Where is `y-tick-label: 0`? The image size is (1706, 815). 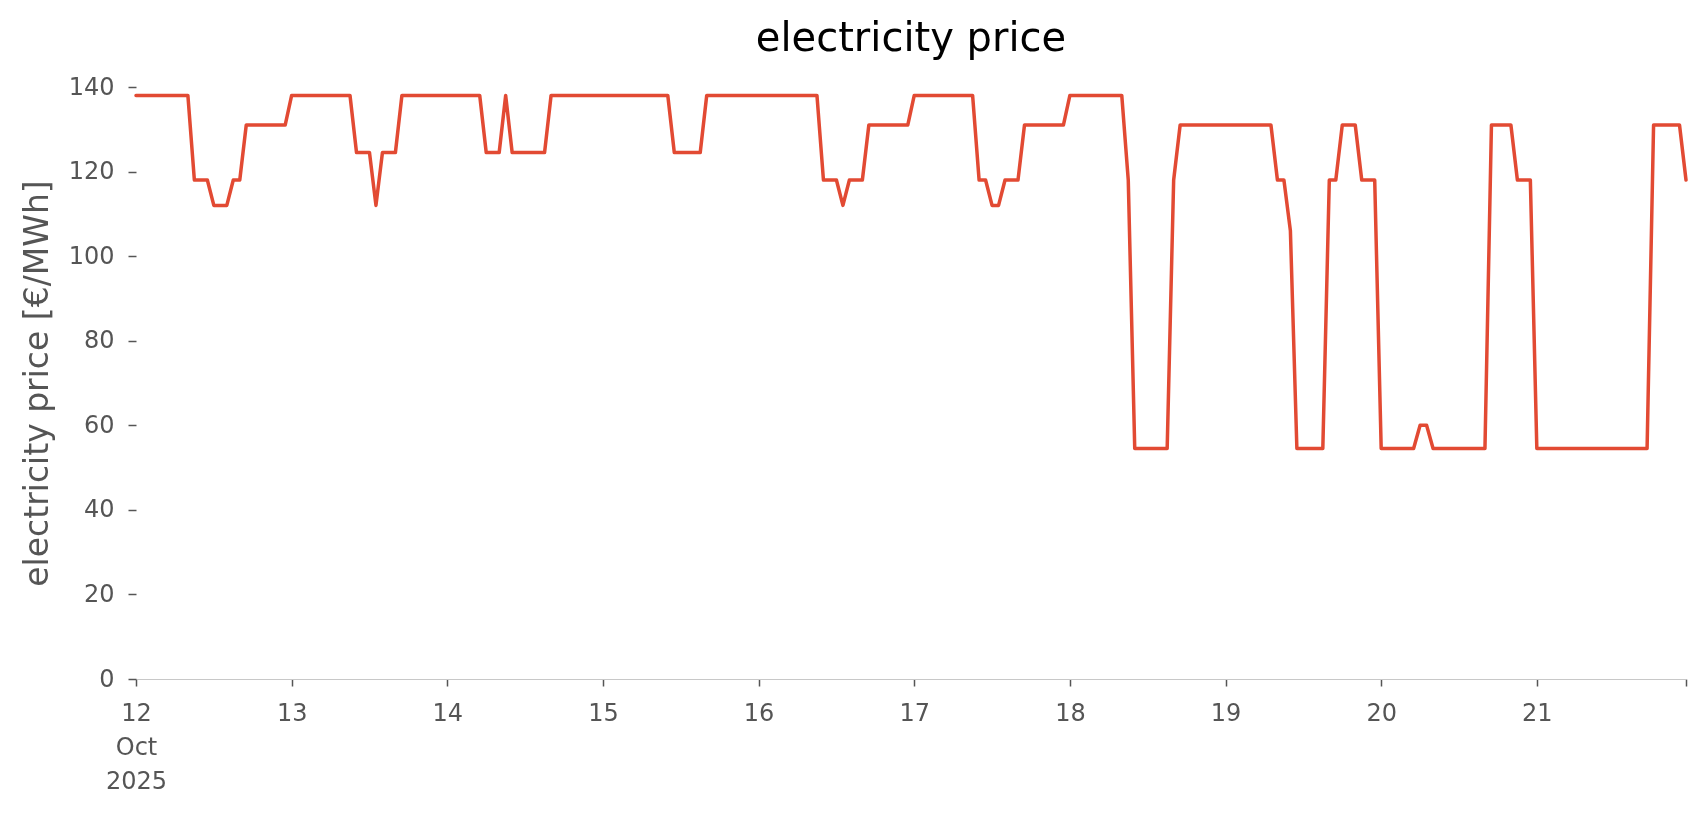
y-tick-label: 0 is located at coordinates (107, 678).